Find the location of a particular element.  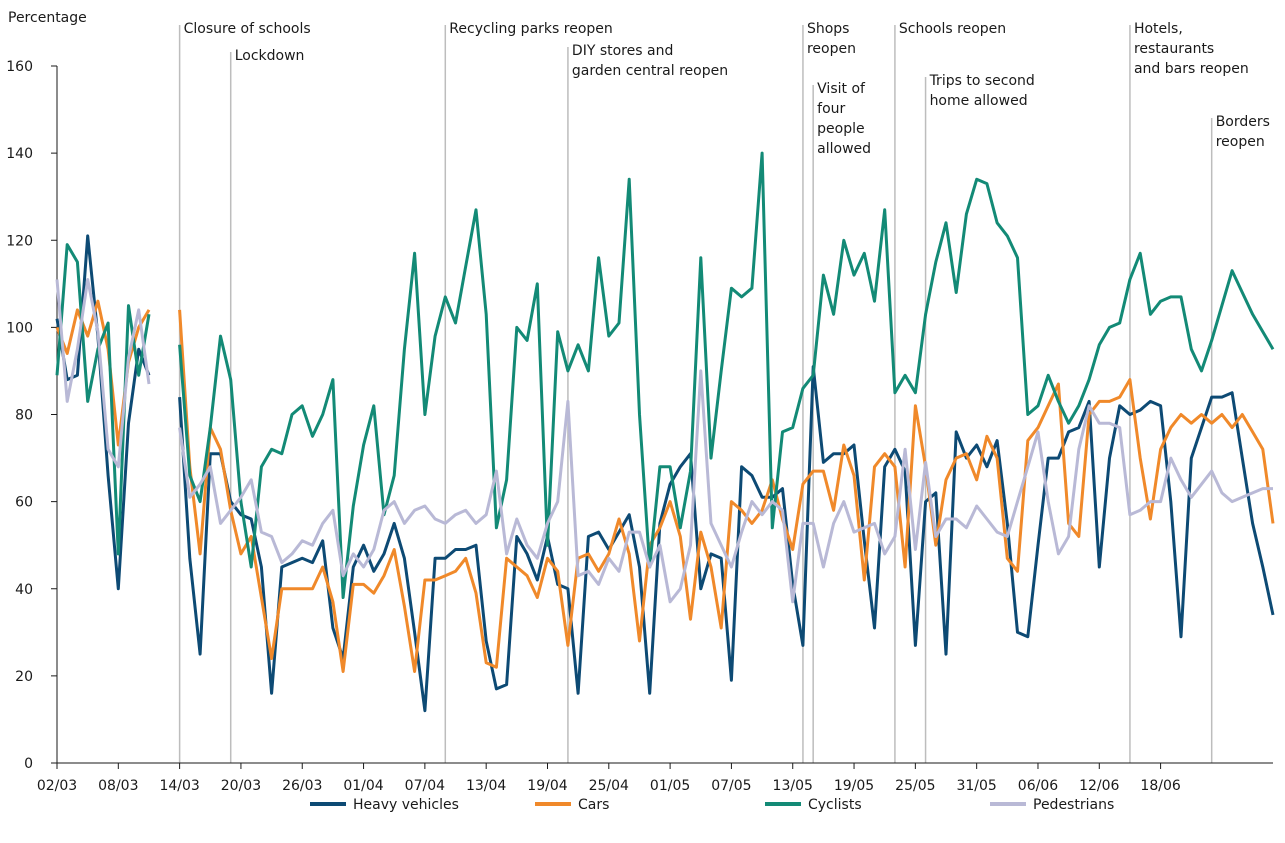

x-tick-label: 19/05 is located at coordinates (854, 786).